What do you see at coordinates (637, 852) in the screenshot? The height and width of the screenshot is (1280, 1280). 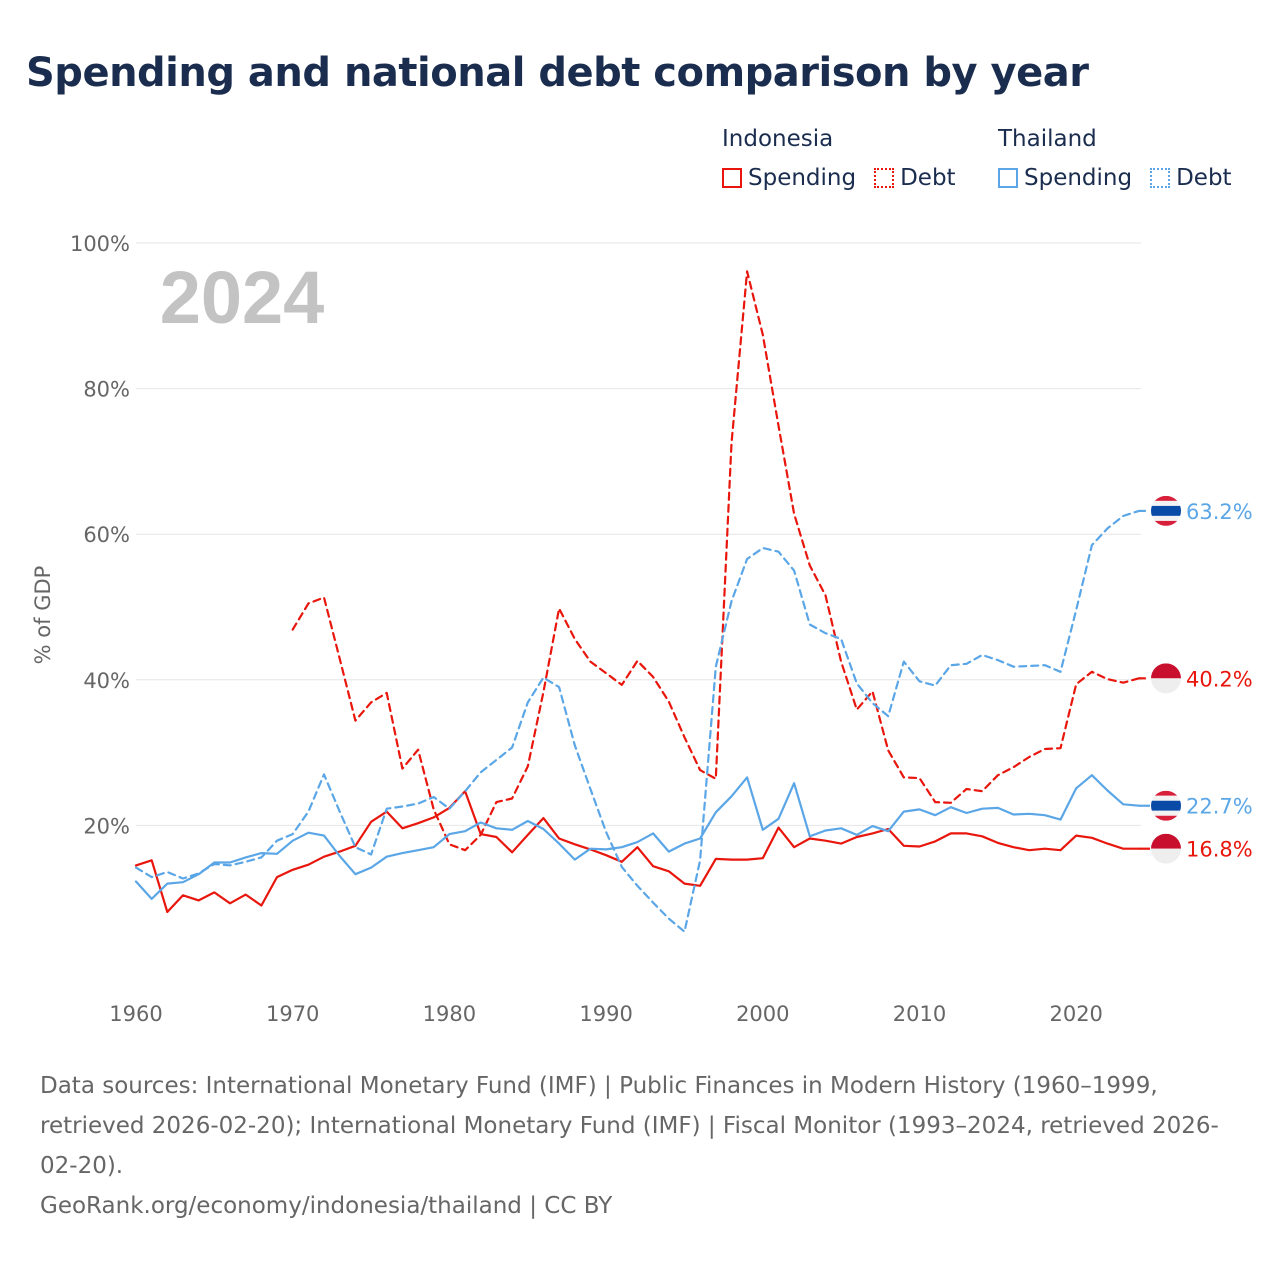 I see `series-line-indonesia-spending` at bounding box center [637, 852].